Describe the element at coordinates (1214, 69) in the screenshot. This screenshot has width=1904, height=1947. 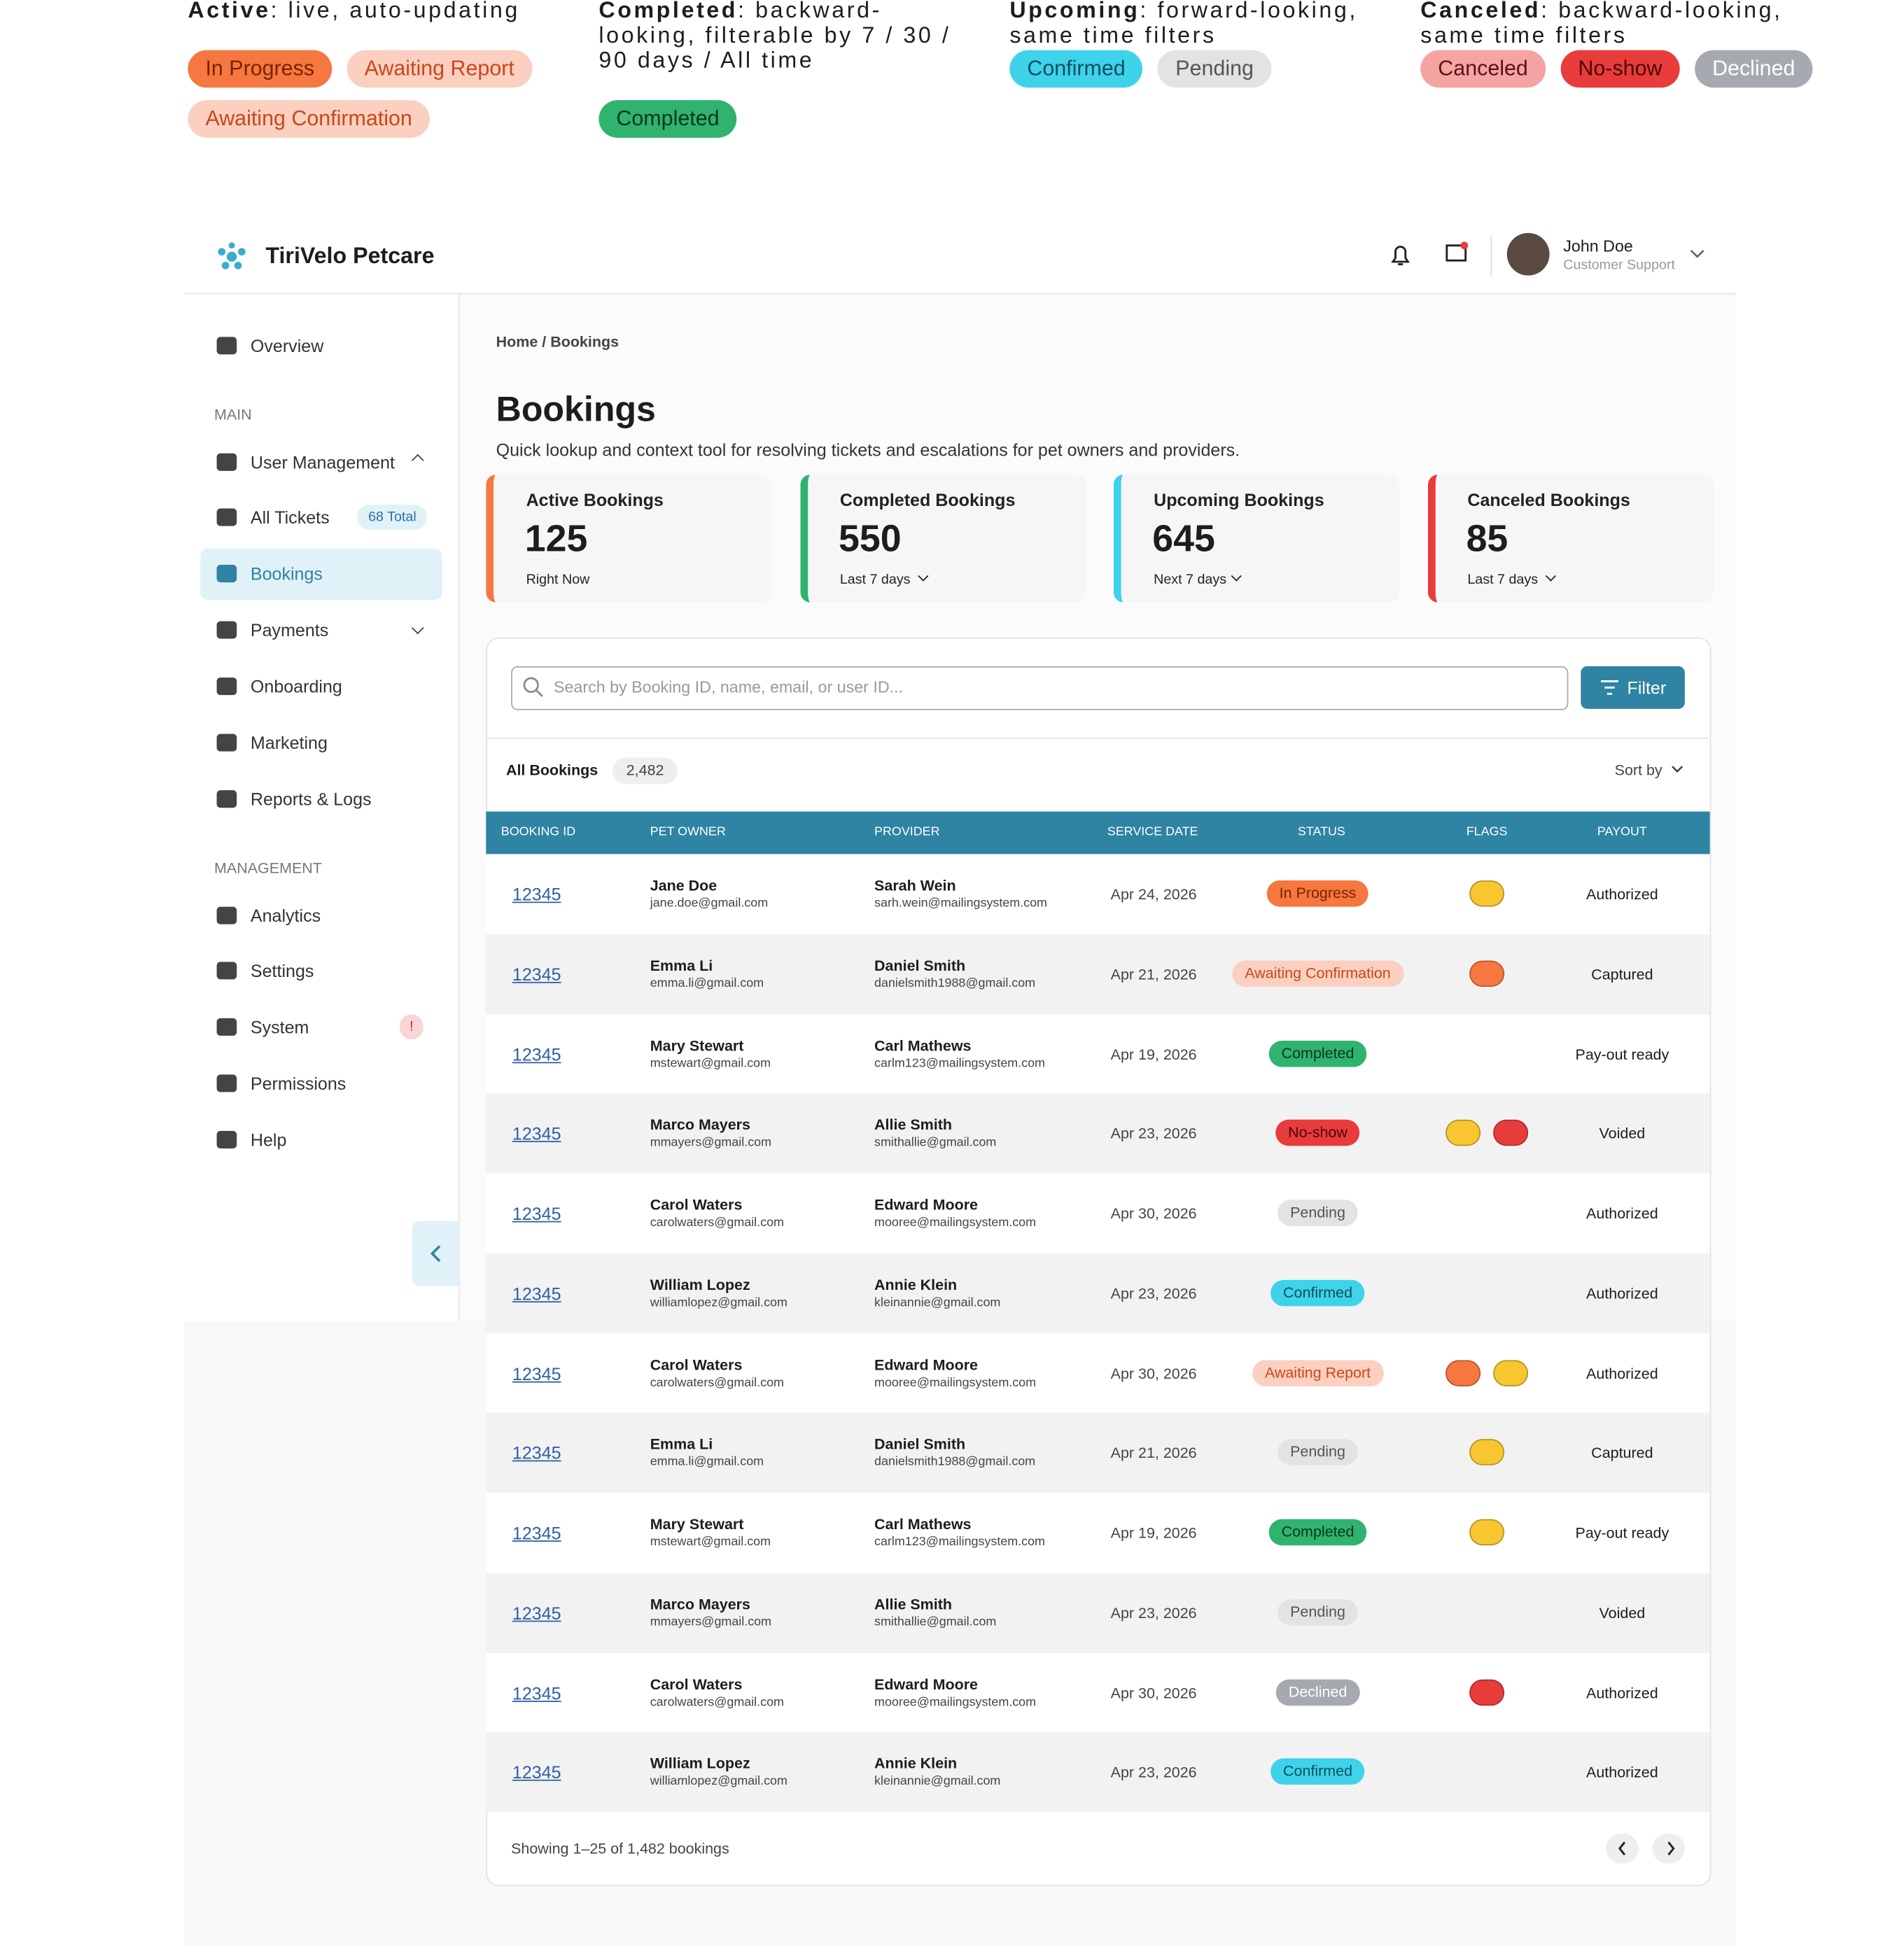
I see `status-chip: Pending` at that location.